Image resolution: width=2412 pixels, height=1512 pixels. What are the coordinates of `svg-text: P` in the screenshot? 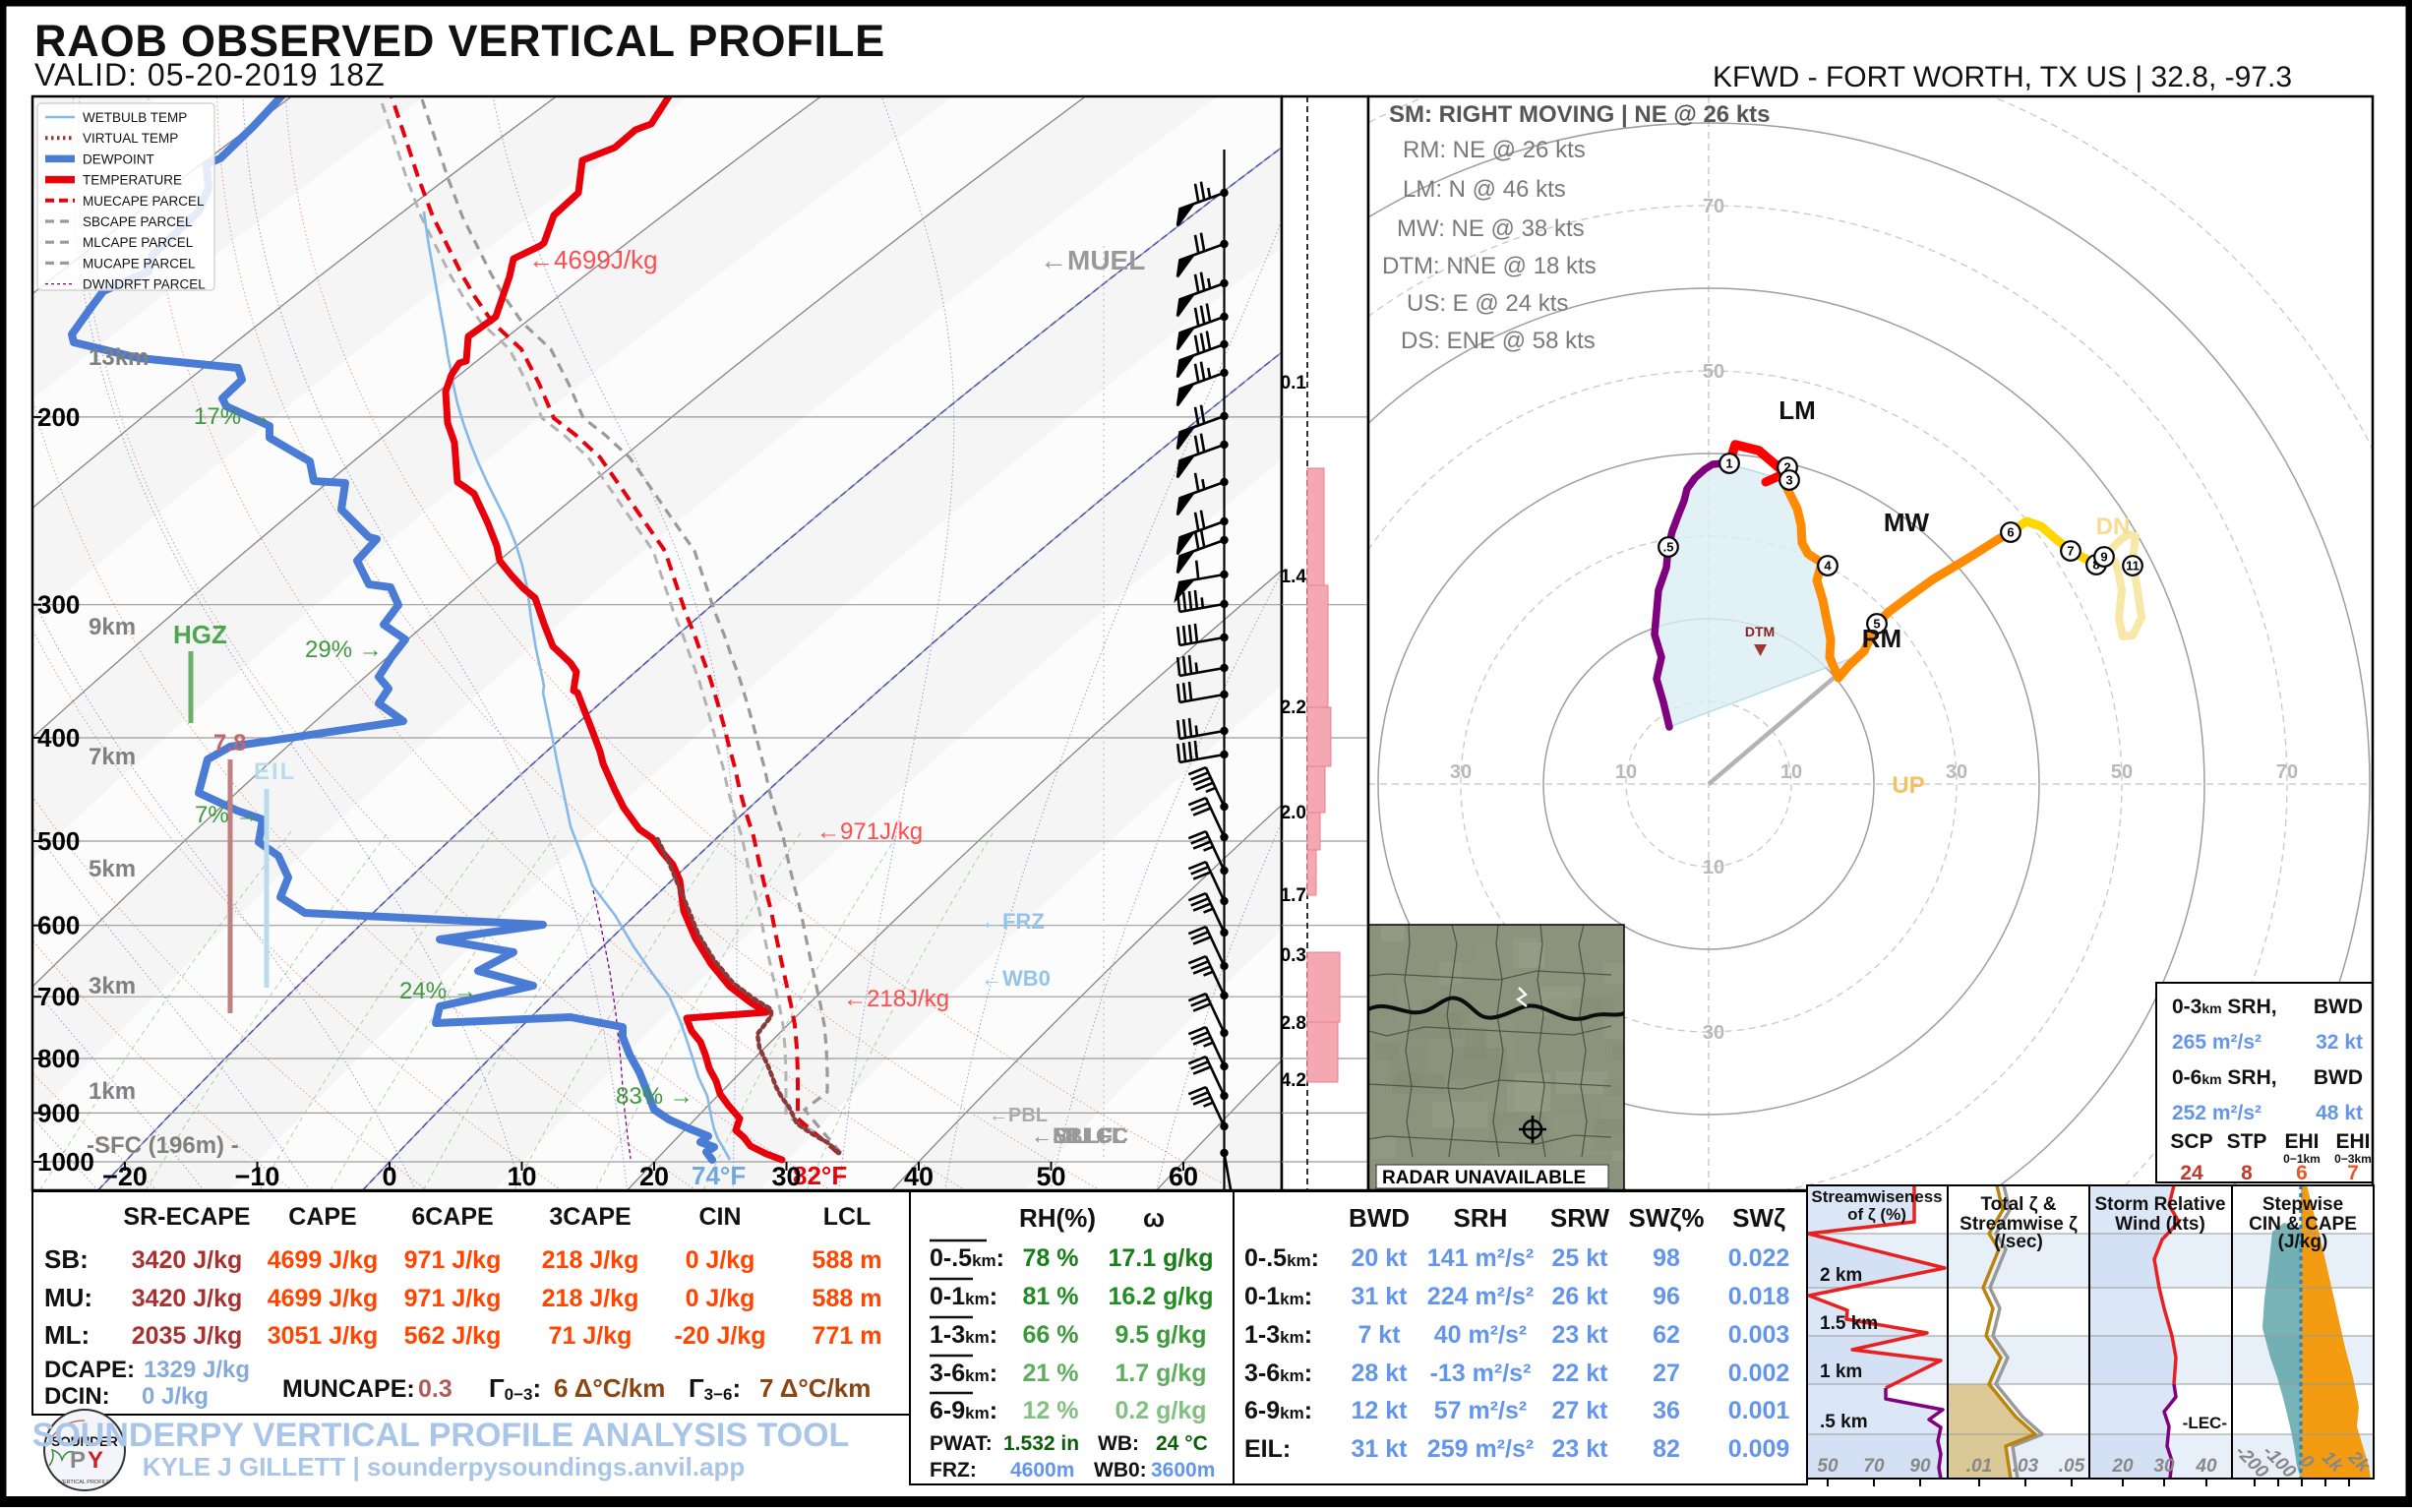 It's located at (78, 1461).